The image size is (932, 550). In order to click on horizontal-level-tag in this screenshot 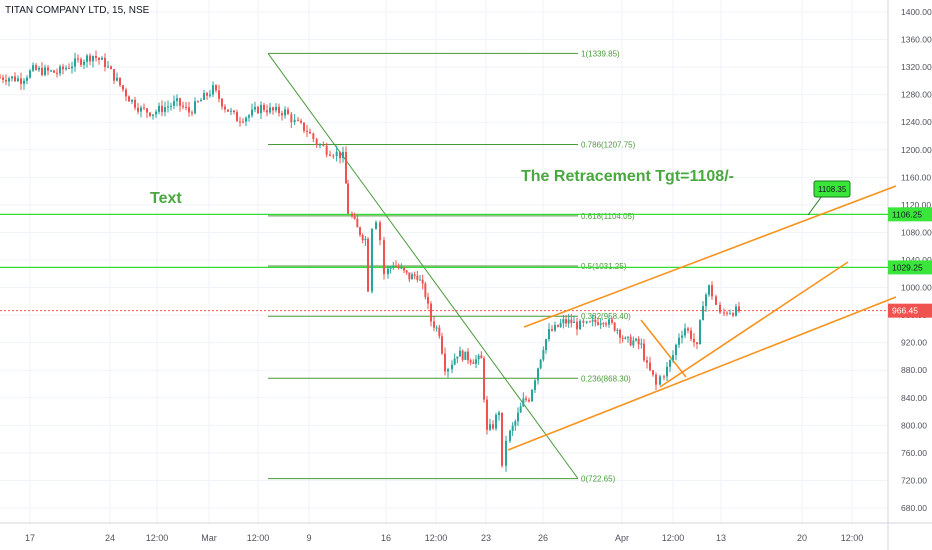, I will do `click(910, 267)`.